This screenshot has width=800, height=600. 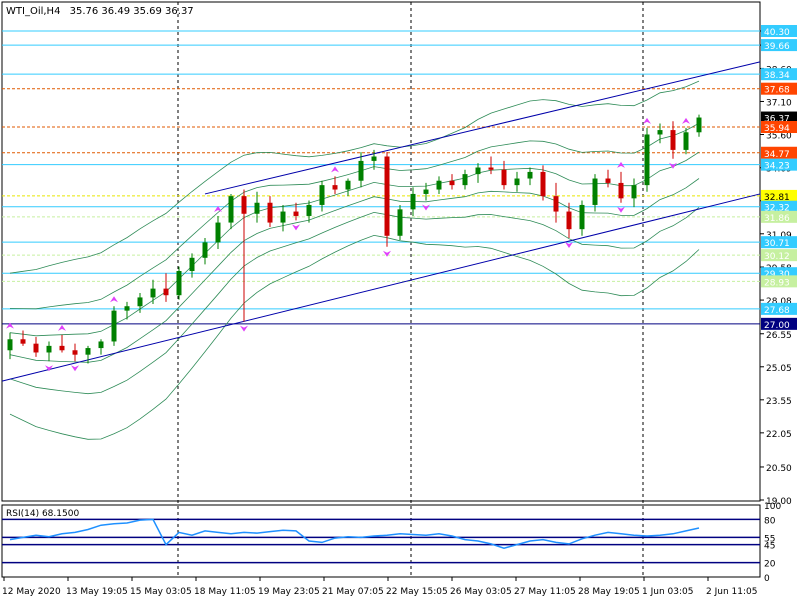 I want to click on level-badge: 39.66, so click(x=779, y=45).